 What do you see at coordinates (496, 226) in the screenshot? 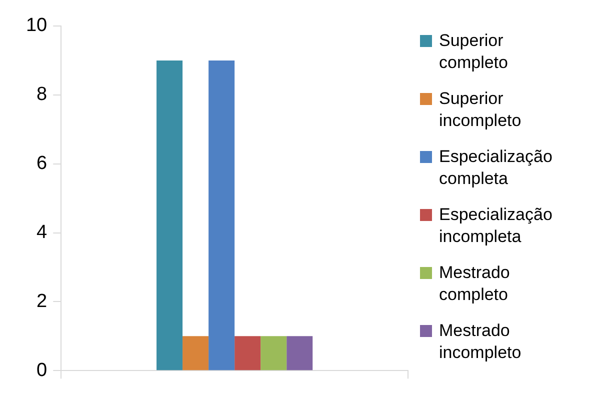
I see `legend-label: Especialização incompleta` at bounding box center [496, 226].